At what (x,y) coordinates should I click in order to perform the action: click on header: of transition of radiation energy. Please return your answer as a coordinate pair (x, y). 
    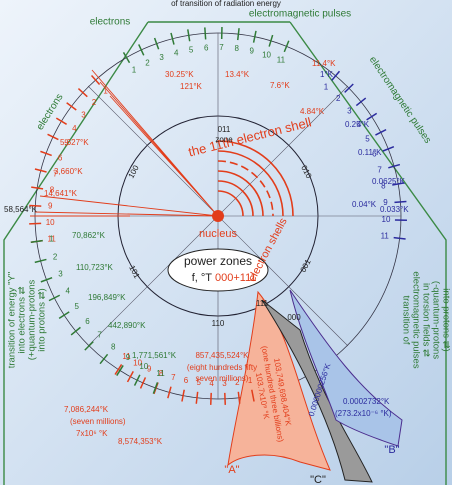
    Looking at the image, I should click on (226, 4).